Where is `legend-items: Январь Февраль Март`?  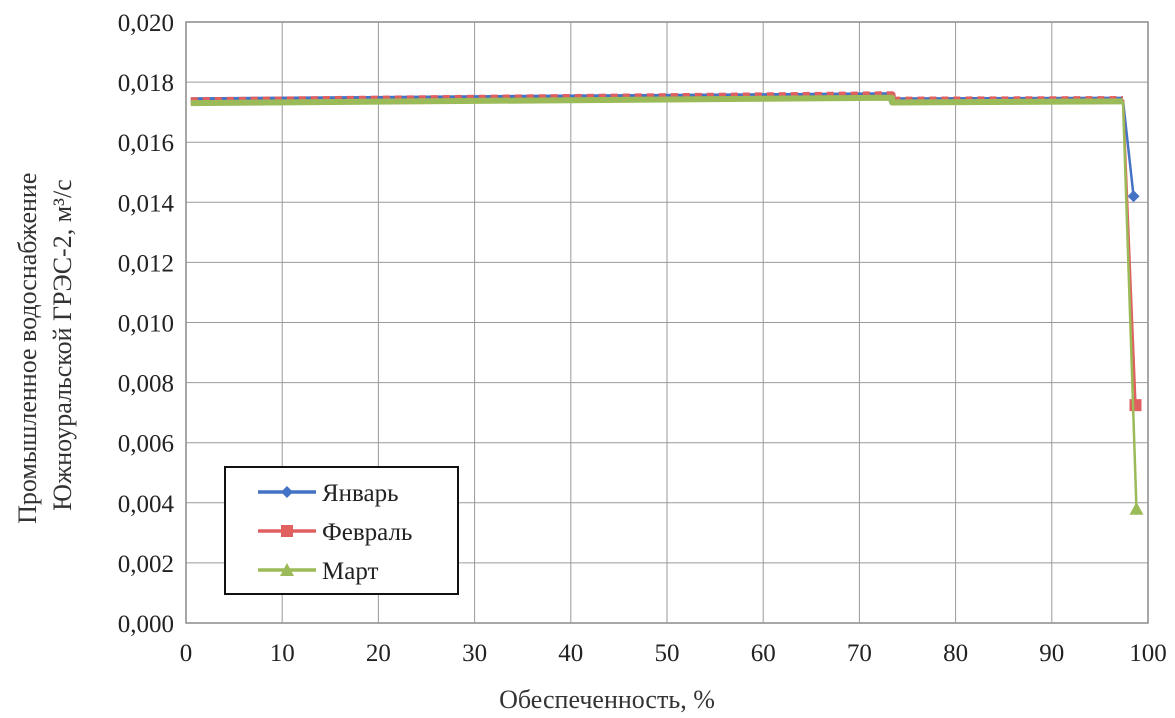 legend-items: Январь Февраль Март is located at coordinates (335, 532).